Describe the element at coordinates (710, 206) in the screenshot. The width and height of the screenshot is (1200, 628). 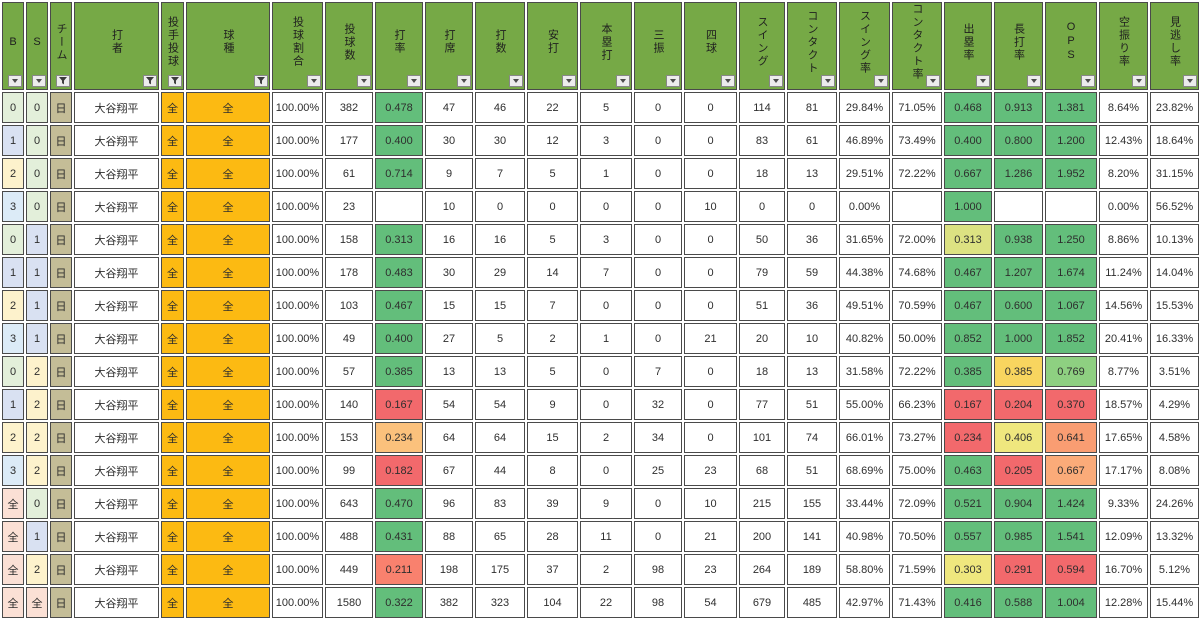
I see `cell-bb: 10` at that location.